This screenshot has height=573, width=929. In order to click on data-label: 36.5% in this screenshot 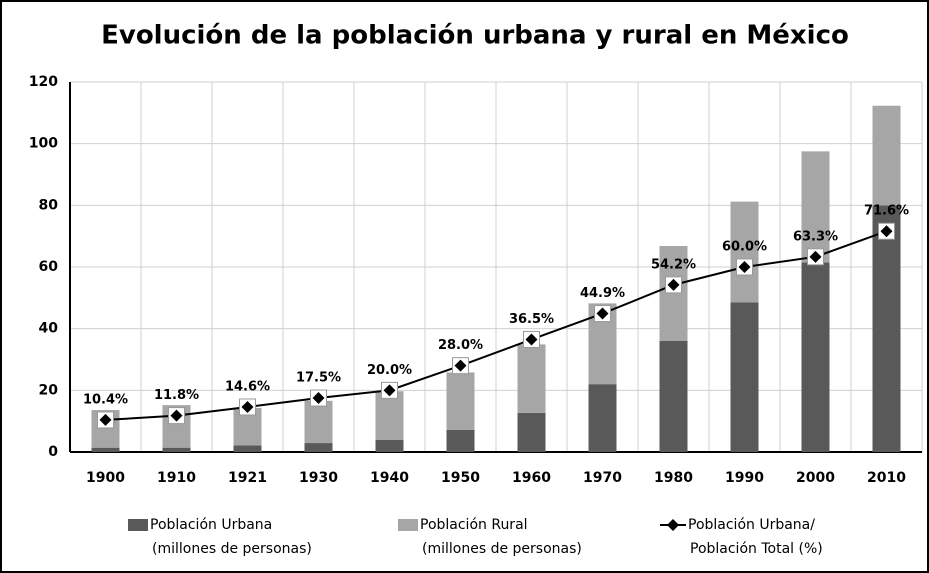, I will do `click(531, 319)`.